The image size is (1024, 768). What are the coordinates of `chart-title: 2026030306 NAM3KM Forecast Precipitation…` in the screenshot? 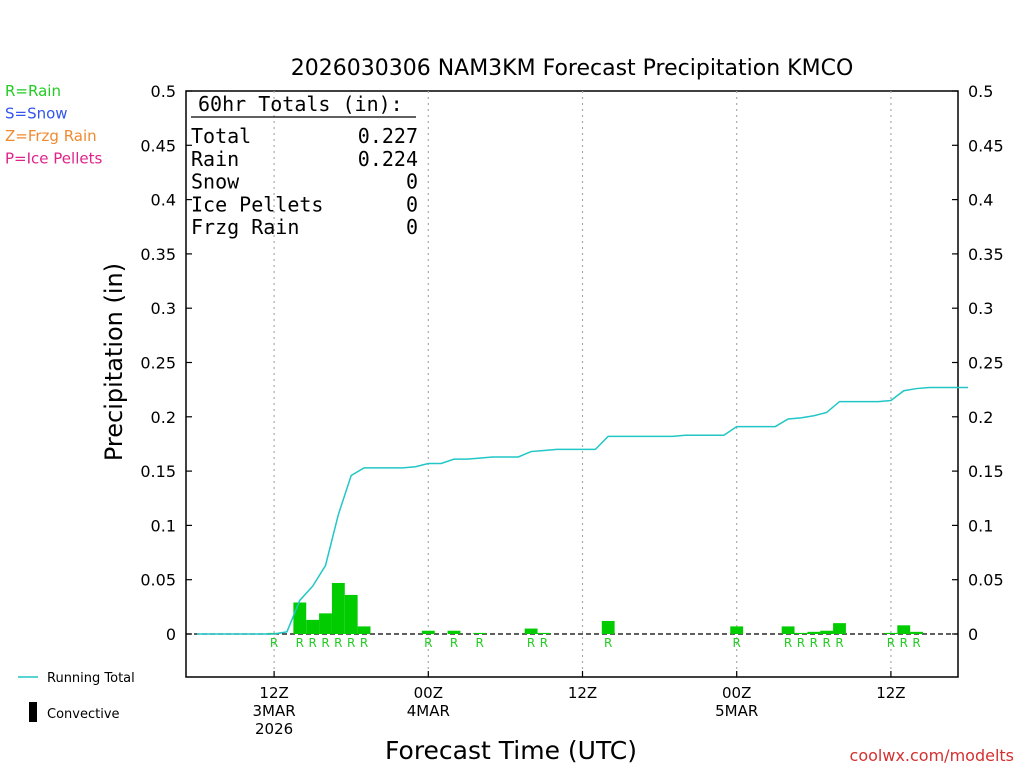 It's located at (572, 68).